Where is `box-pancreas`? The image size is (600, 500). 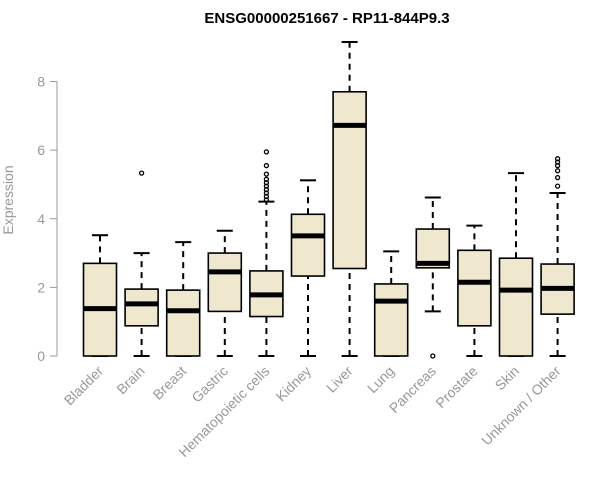
box-pancreas is located at coordinates (433, 277).